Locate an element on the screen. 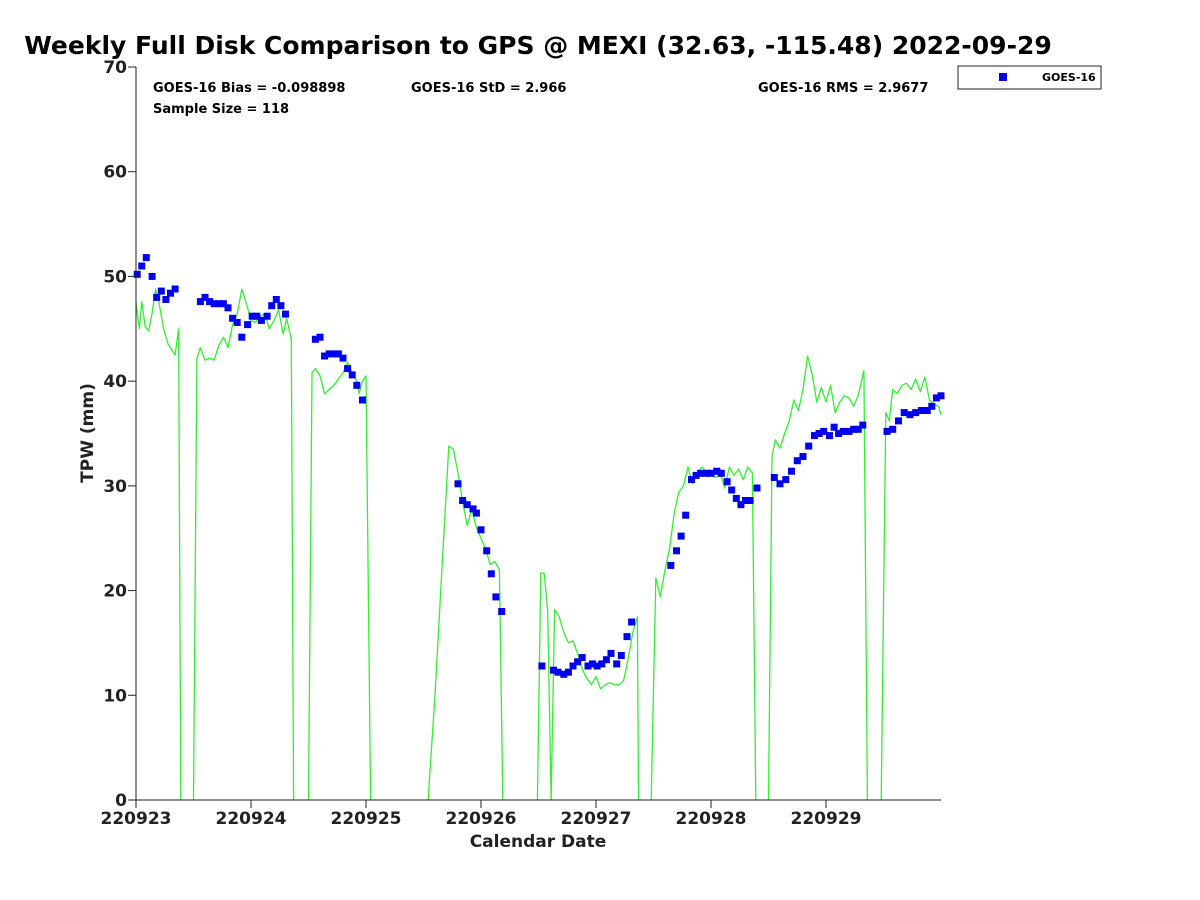  y-tick-label: 30 is located at coordinates (115, 487).